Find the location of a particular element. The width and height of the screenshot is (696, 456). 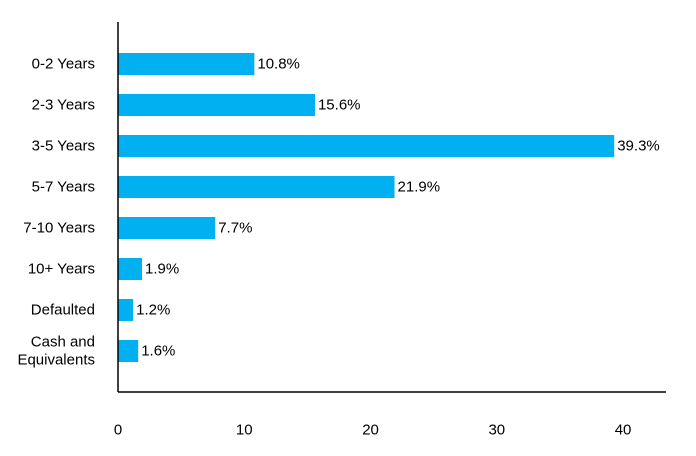

x-tick-label-30: 30 is located at coordinates (496, 430).